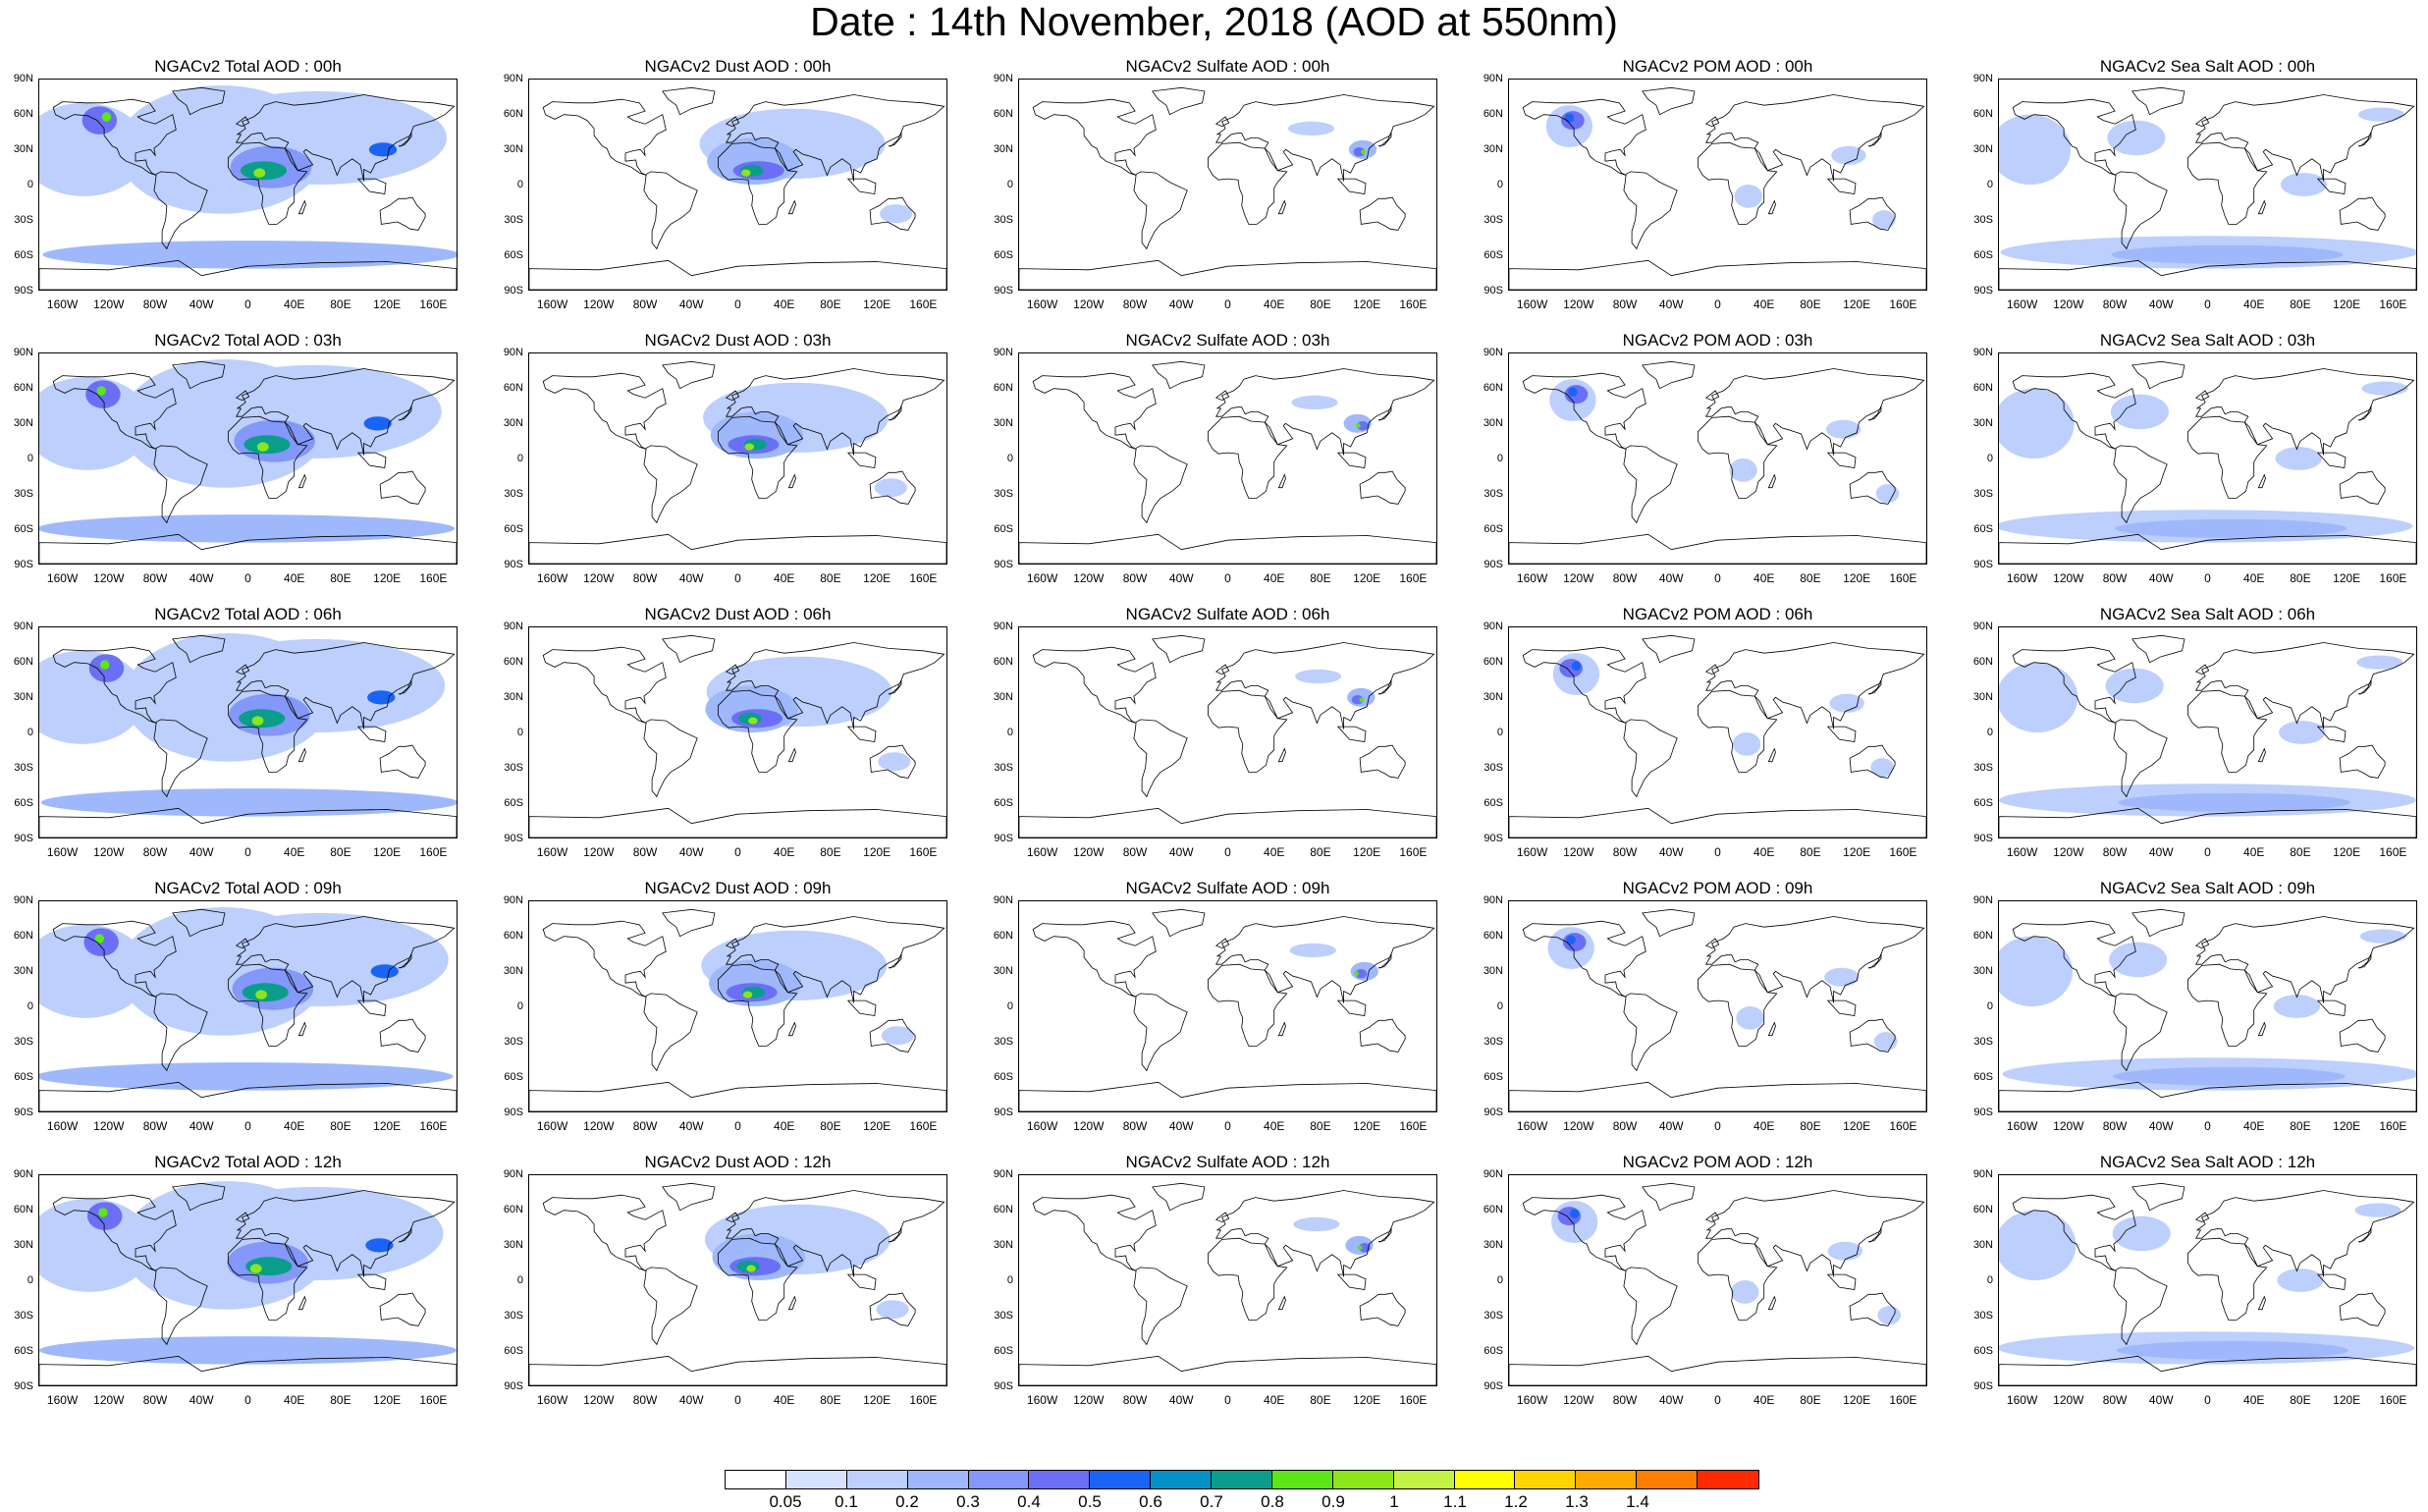 The width and height of the screenshot is (2428, 1512). I want to click on panel-title: NGACv2 Total AOD : 09h, so click(248, 888).